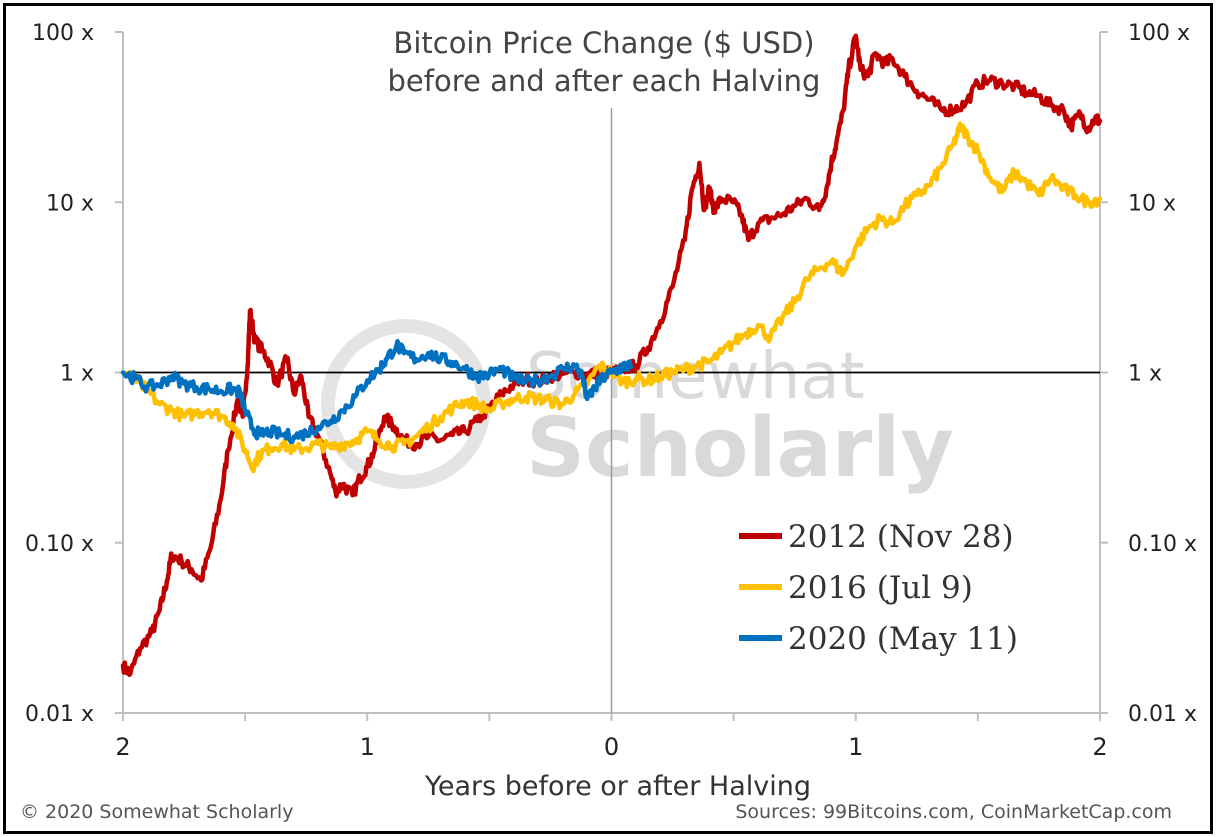 The height and width of the screenshot is (837, 1216). I want to click on legend-label-1: 2016 (Jul 9), so click(880, 588).